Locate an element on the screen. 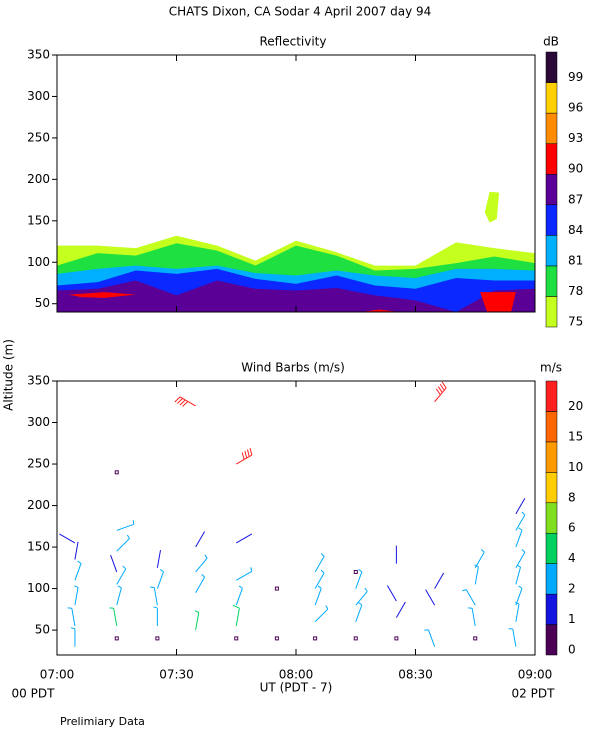 This screenshot has width=600, height=750. y-tick-label: 200 is located at coordinates (38, 505).